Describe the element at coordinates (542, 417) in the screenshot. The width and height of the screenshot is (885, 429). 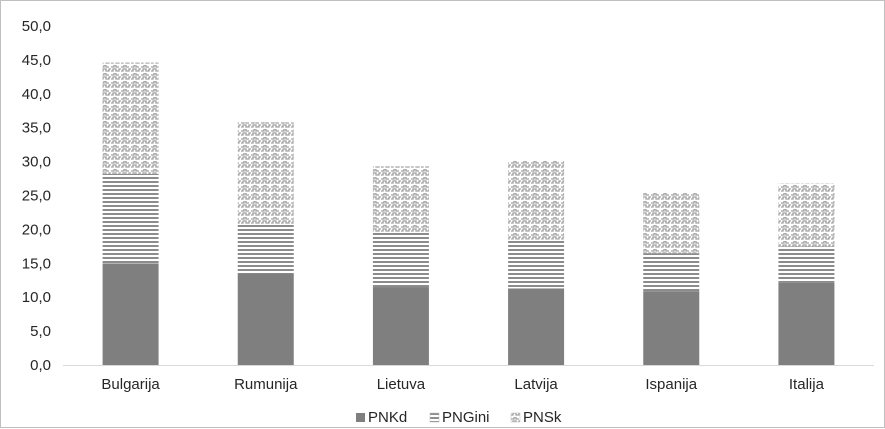
I see `legend-label: PNSk` at that location.